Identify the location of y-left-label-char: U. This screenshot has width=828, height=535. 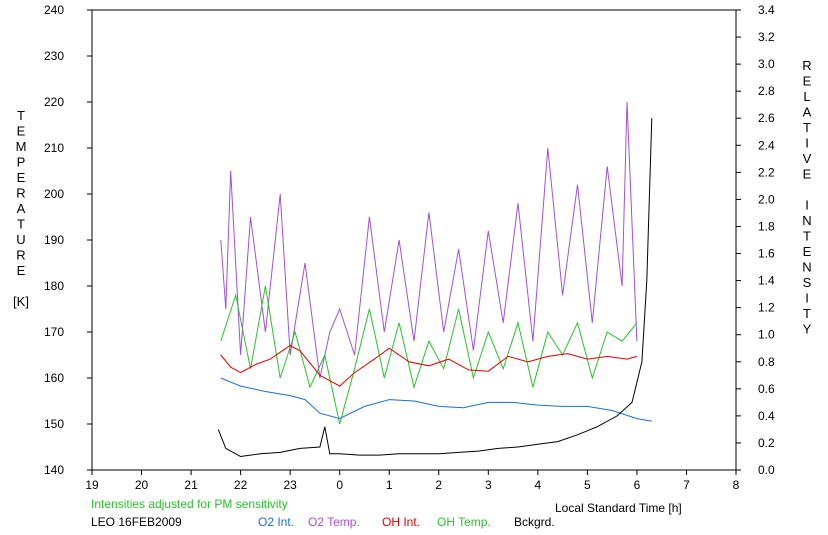
(20, 239).